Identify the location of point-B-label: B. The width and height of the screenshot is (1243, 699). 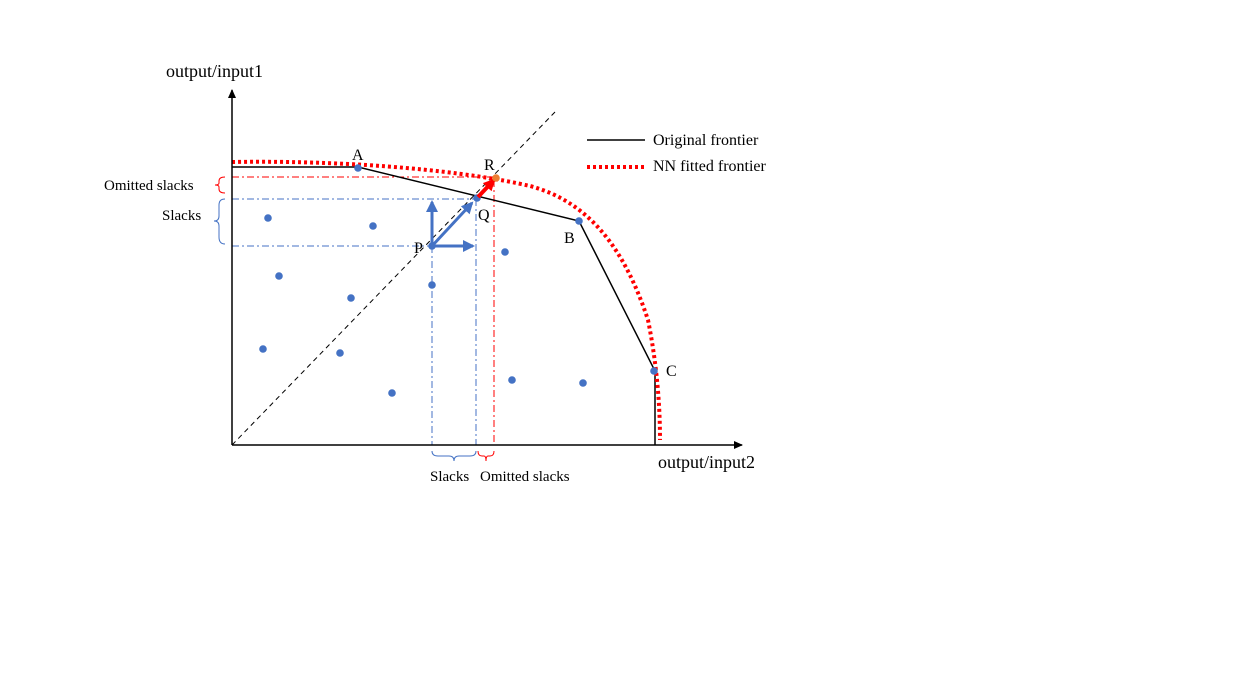
(569, 238).